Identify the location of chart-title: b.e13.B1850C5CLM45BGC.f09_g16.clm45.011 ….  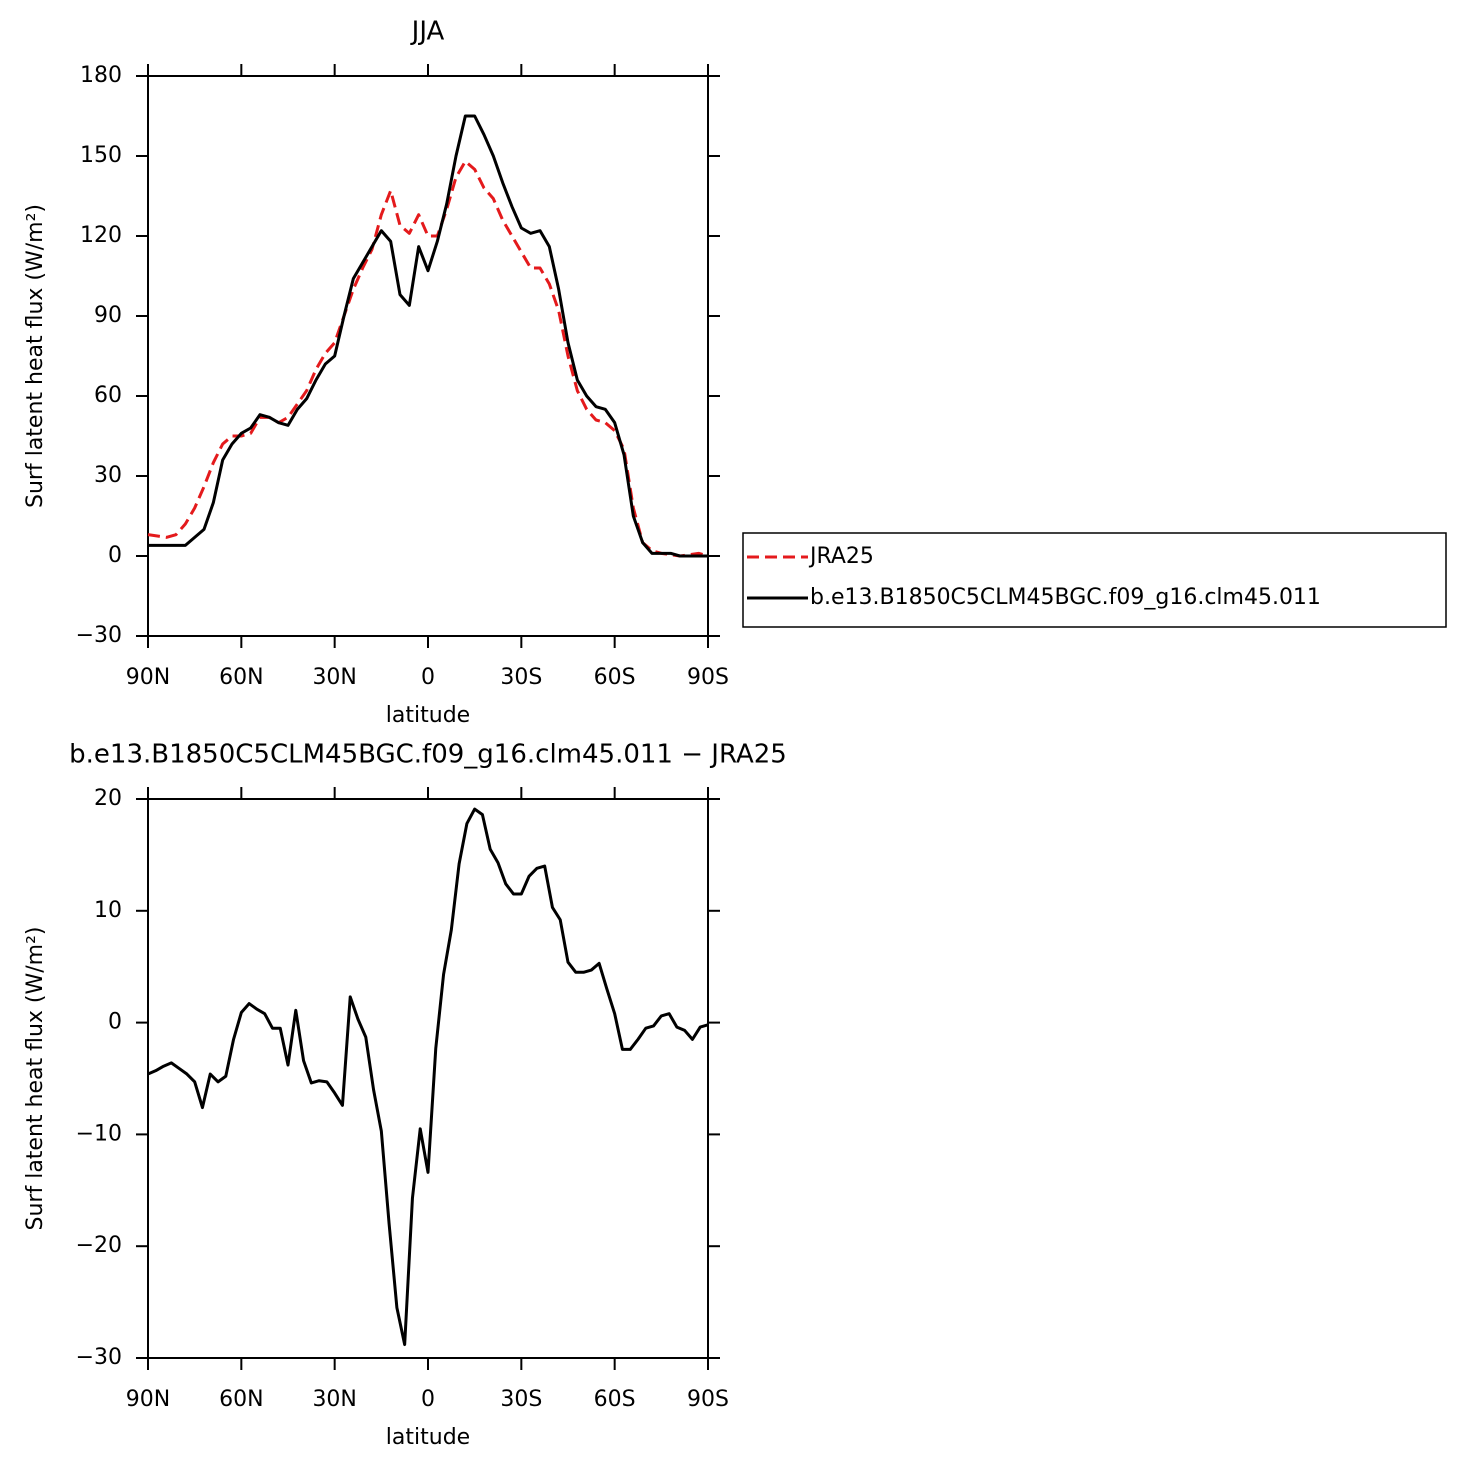
(428, 755).